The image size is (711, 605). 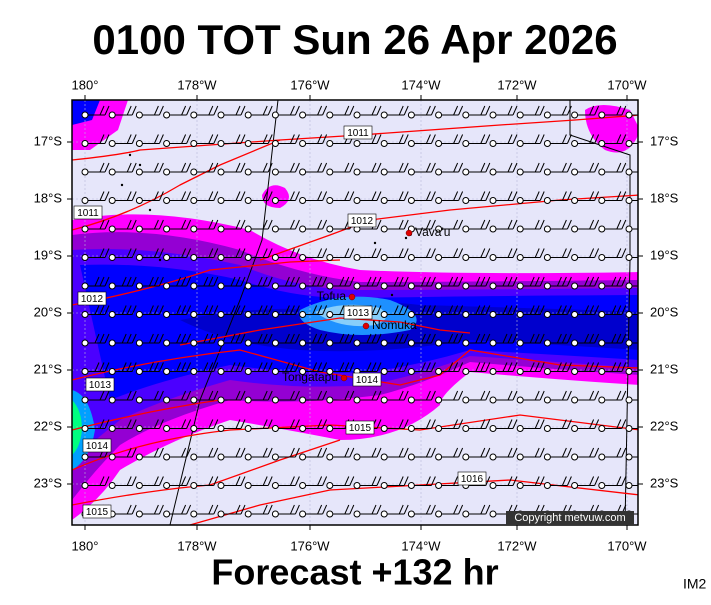 What do you see at coordinates (664, 425) in the screenshot?
I see `lat-label-right: 22°S` at bounding box center [664, 425].